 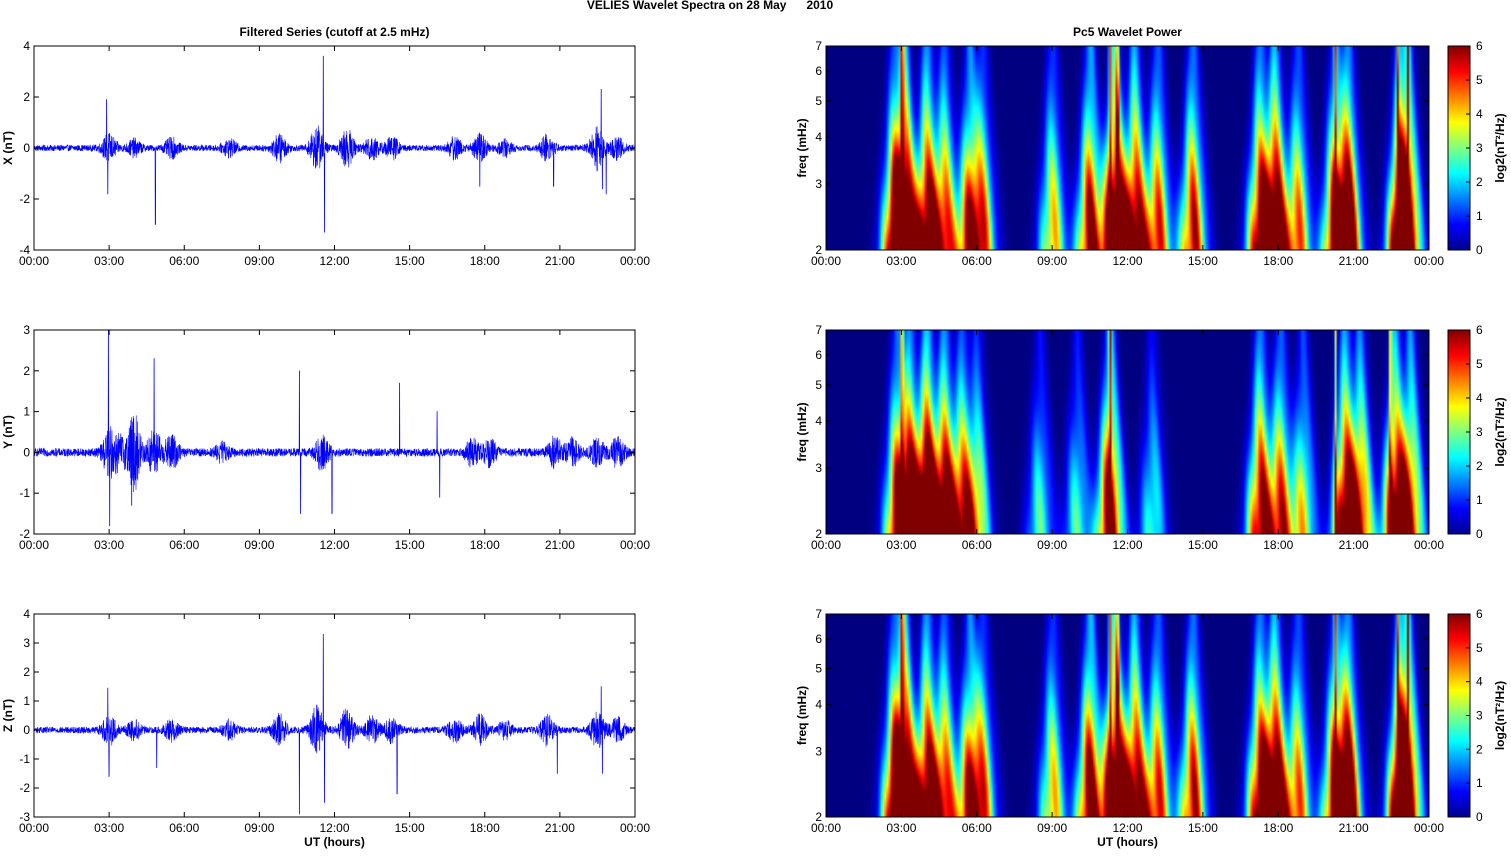 What do you see at coordinates (334, 261) in the screenshot?
I see `series-x-xtick-label: 12:00` at bounding box center [334, 261].